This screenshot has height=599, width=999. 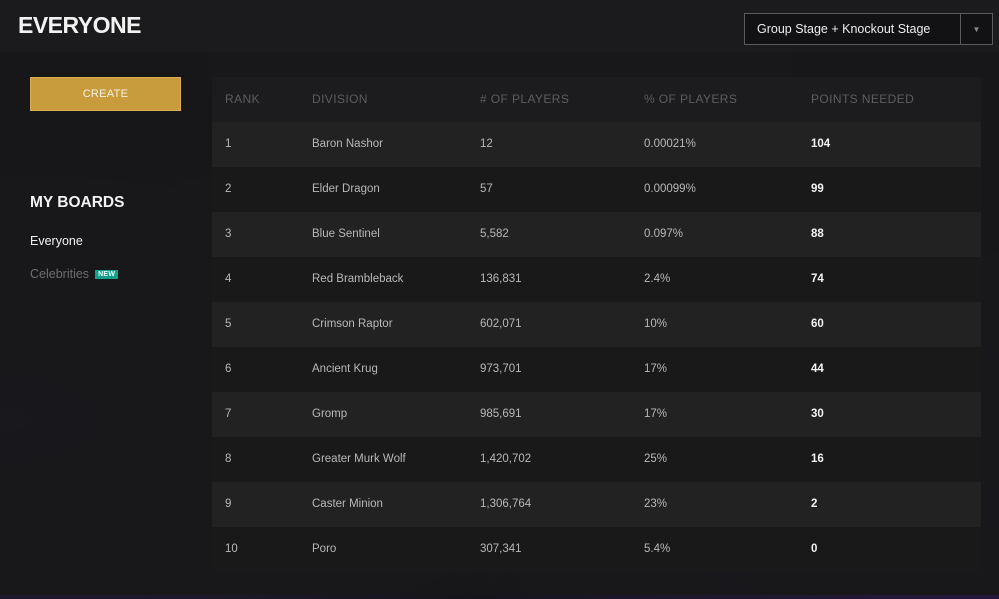 I want to click on points-cell: 60, so click(x=817, y=324).